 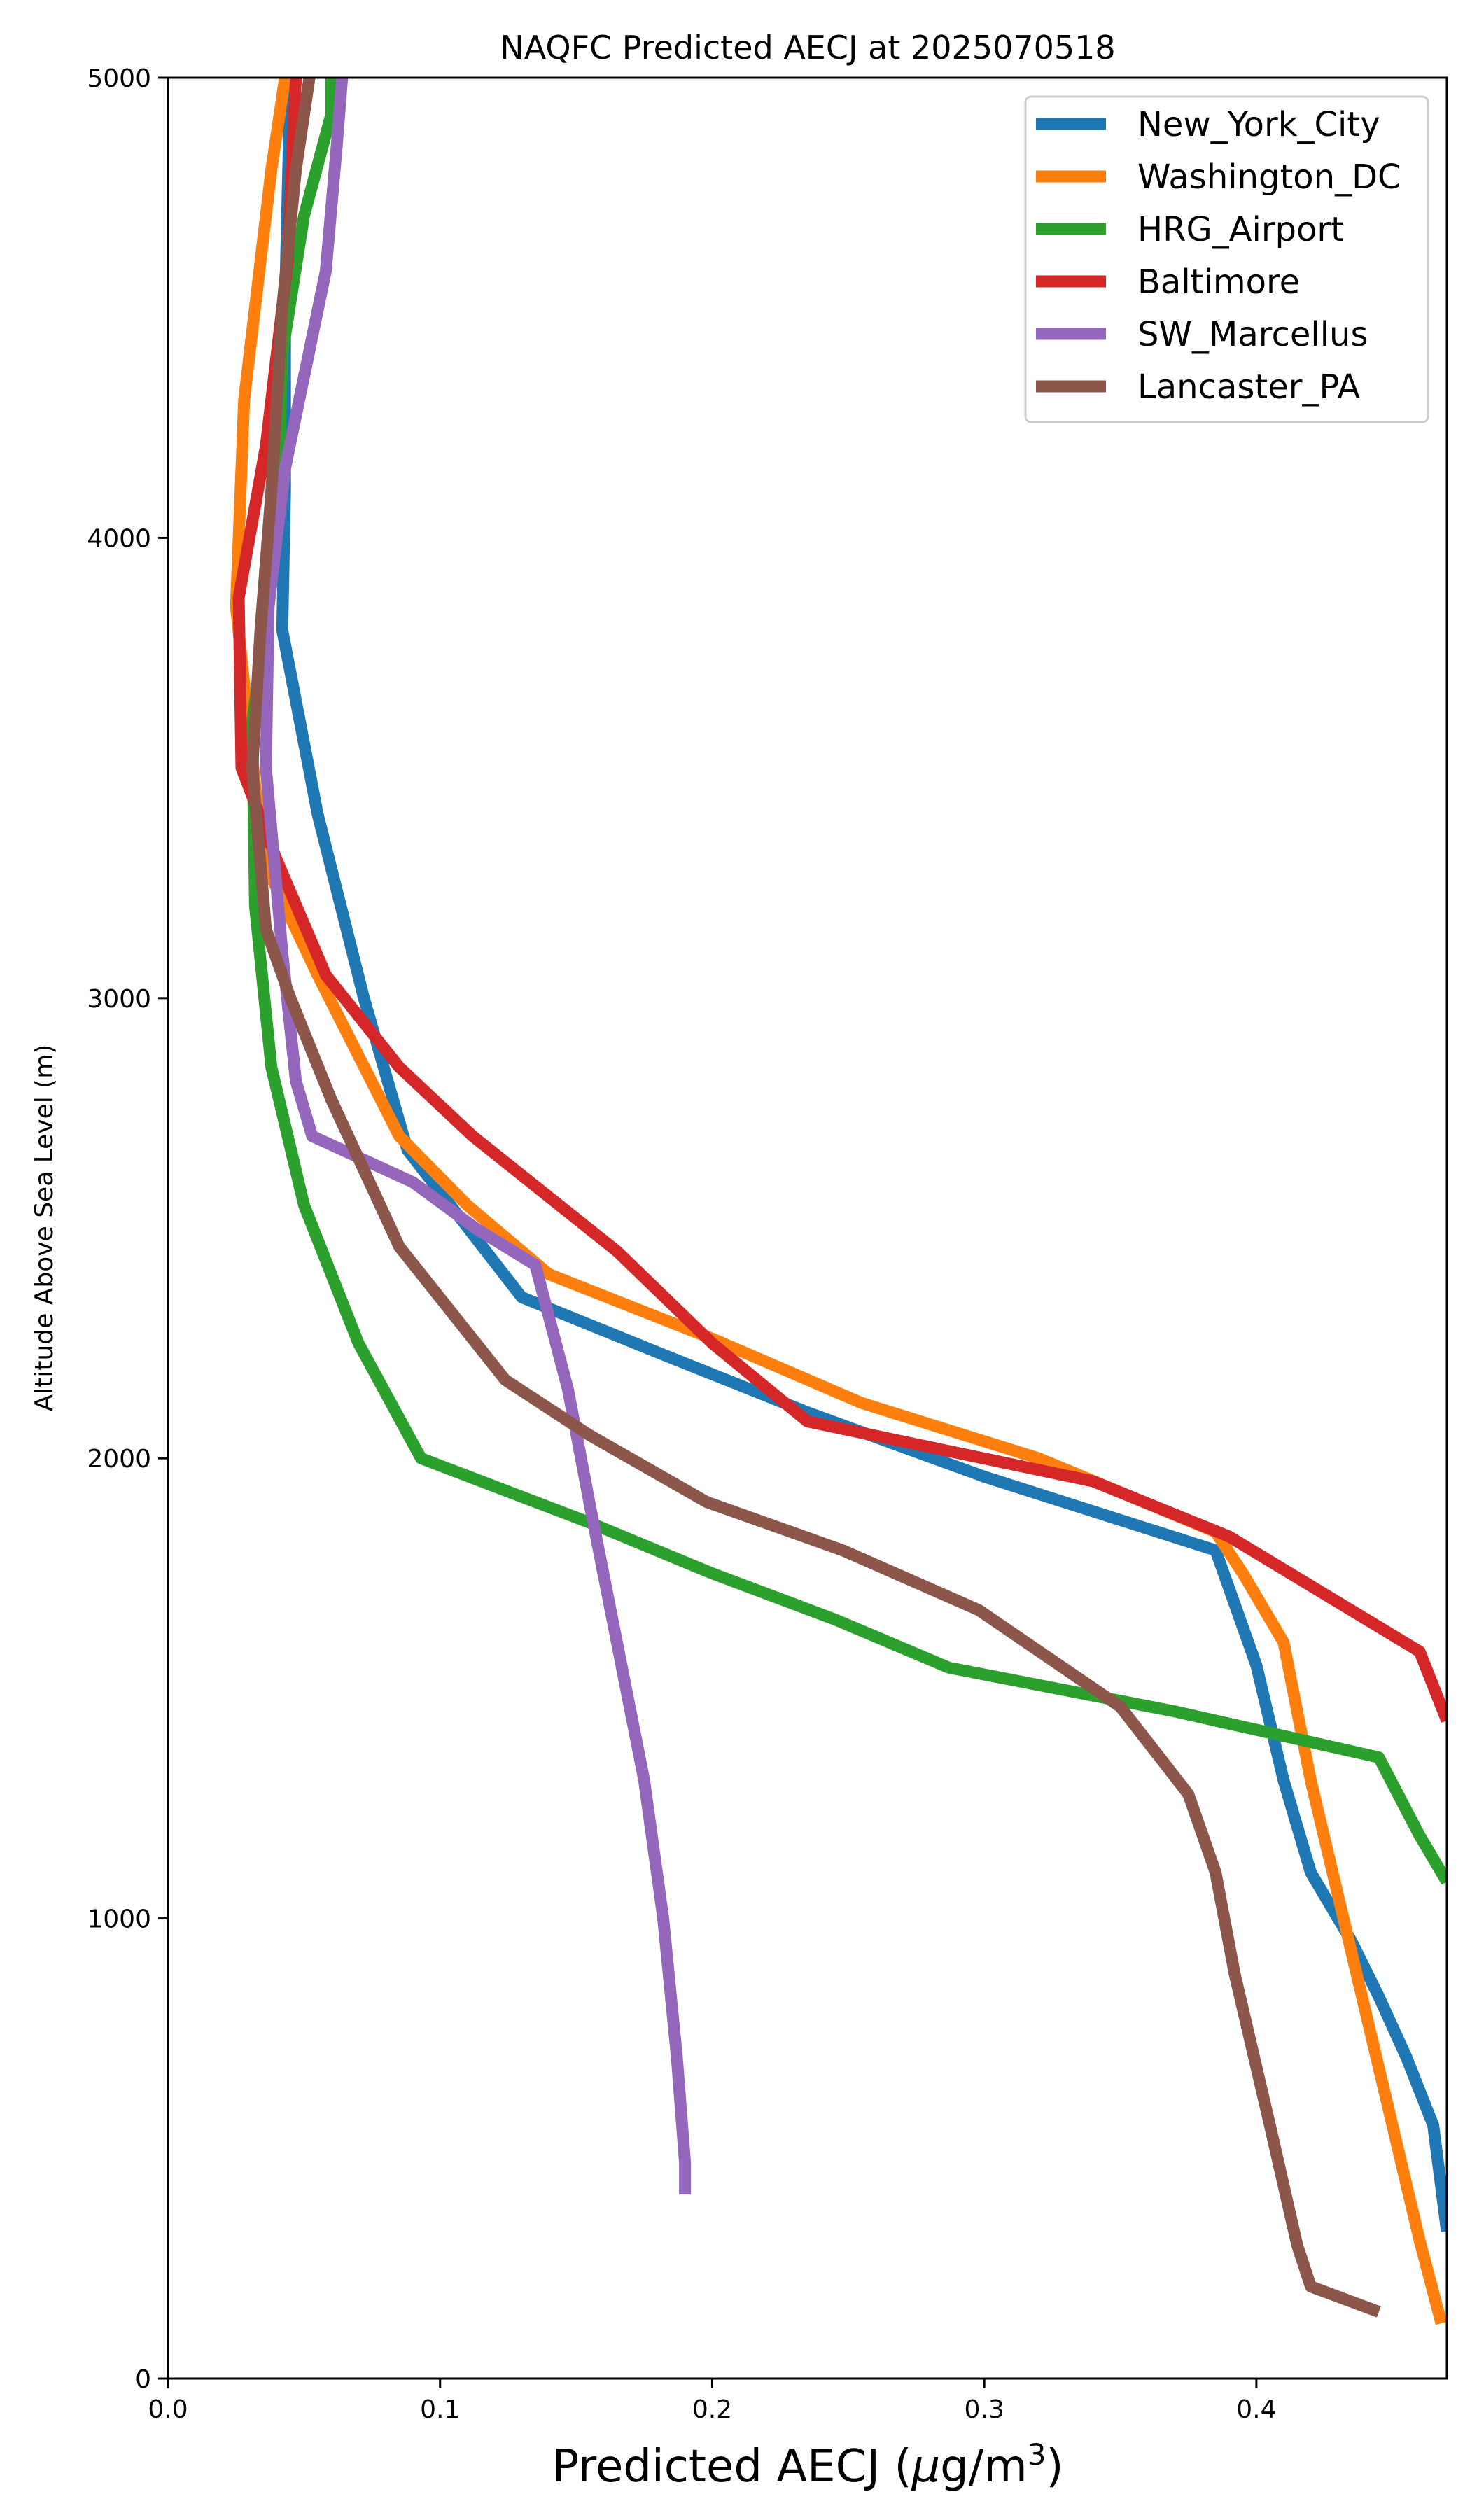 I want to click on x-tick-label: 0.2, so click(x=712, y=2409).